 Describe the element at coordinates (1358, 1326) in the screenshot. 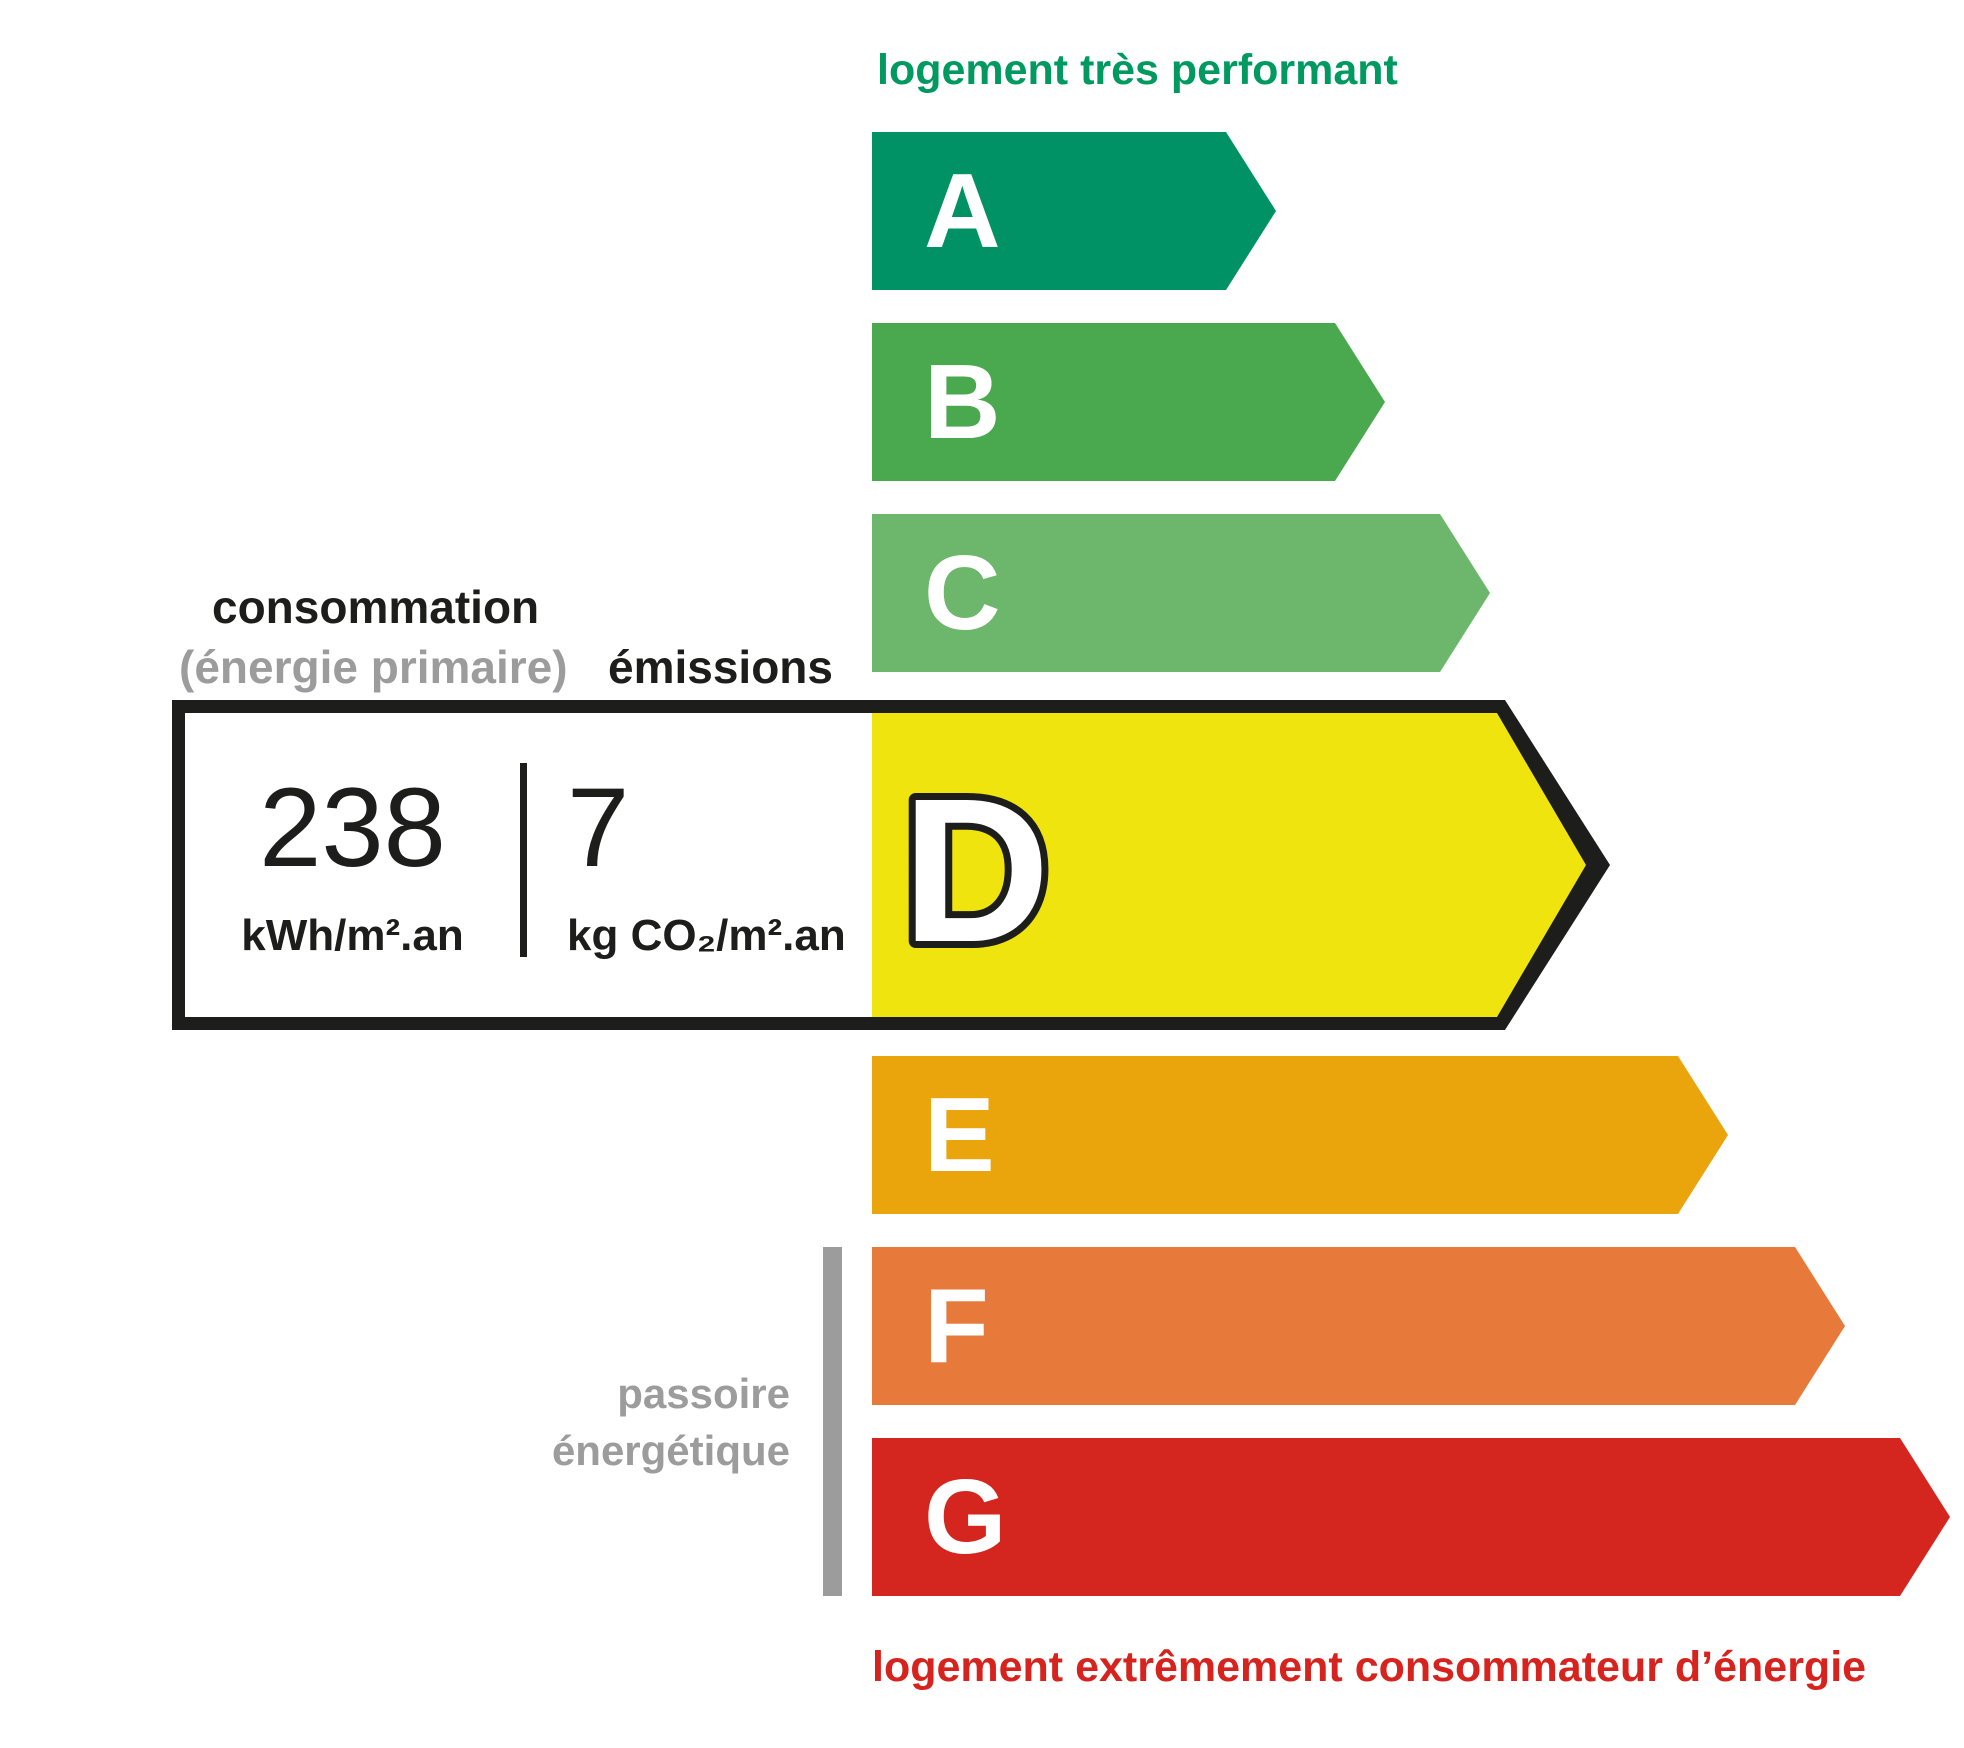

I see `energy-bar-f: F` at that location.